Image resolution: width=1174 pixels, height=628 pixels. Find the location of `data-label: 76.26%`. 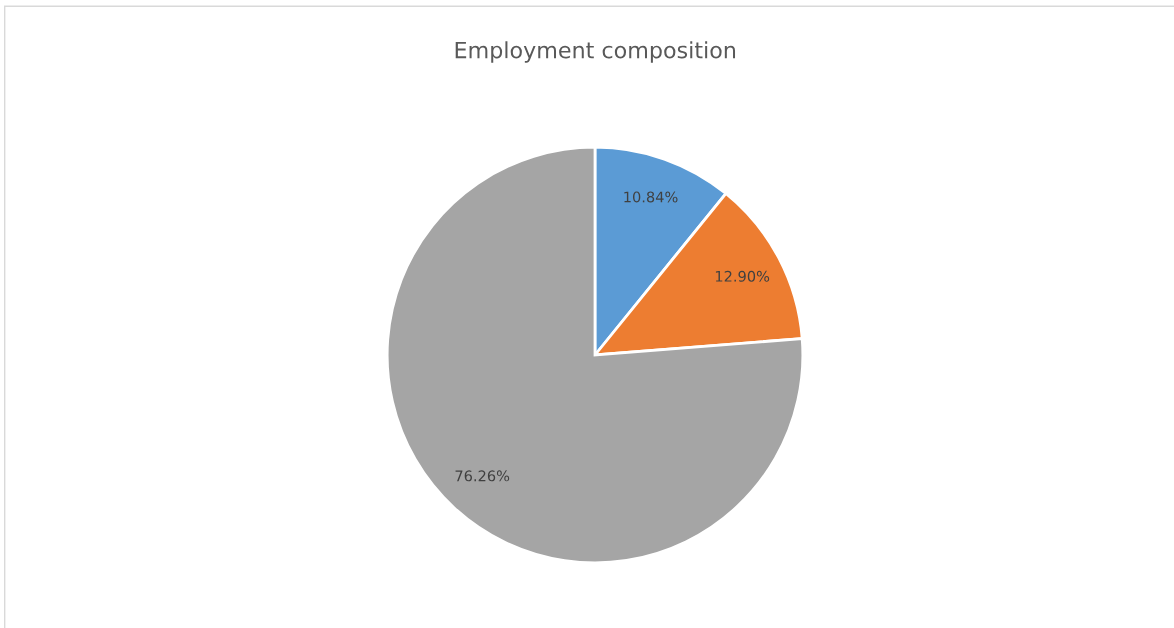

data-label: 76.26% is located at coordinates (482, 476).